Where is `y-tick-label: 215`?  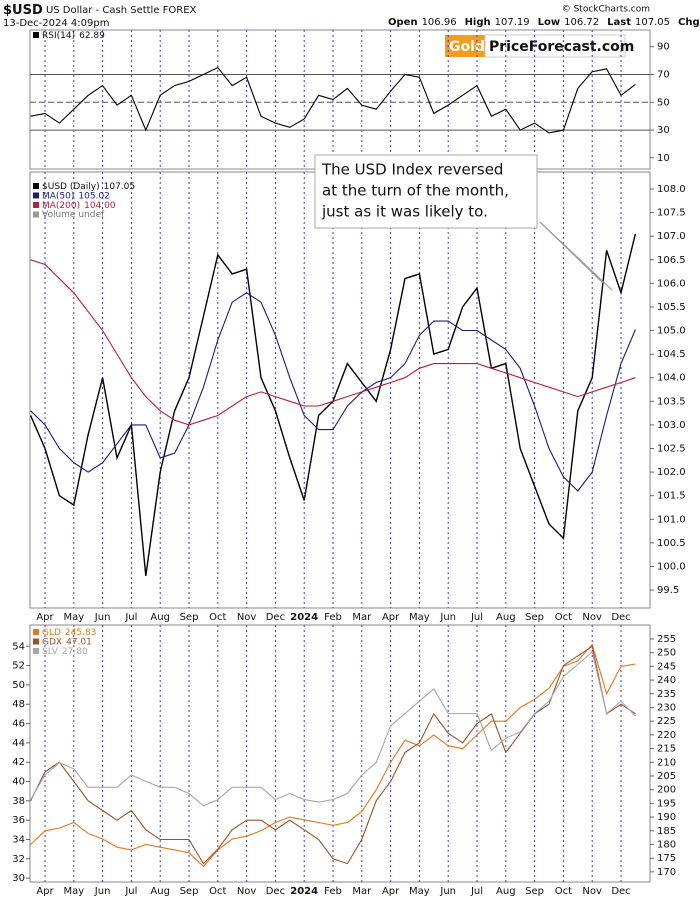
y-tick-label: 215 is located at coordinates (666, 749).